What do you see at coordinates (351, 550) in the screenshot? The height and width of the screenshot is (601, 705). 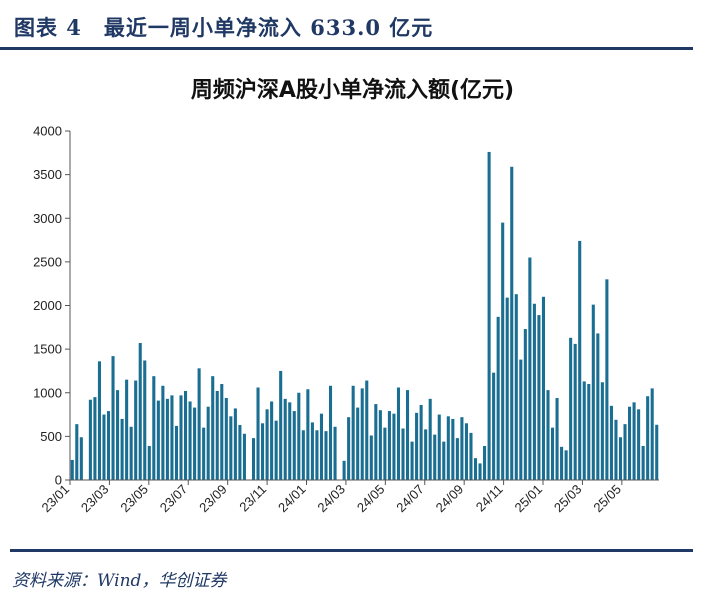 I see `footer-divider` at bounding box center [351, 550].